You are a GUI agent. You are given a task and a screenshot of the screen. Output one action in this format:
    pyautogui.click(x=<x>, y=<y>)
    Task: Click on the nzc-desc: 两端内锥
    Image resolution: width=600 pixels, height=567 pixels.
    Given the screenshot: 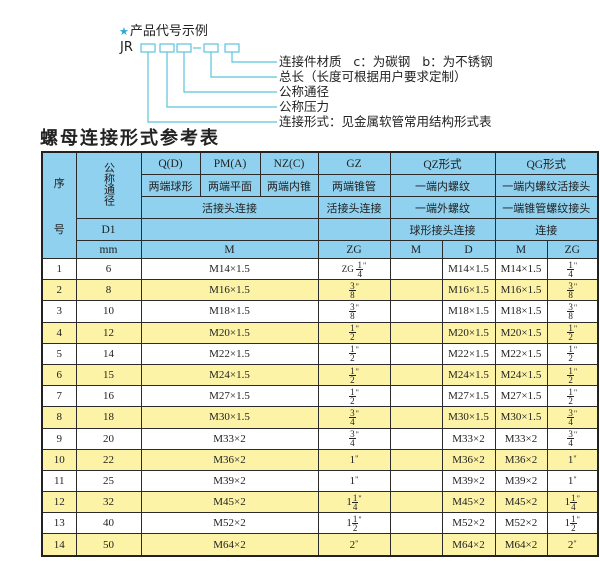 What is the action you would take?
    pyautogui.click(x=289, y=185)
    